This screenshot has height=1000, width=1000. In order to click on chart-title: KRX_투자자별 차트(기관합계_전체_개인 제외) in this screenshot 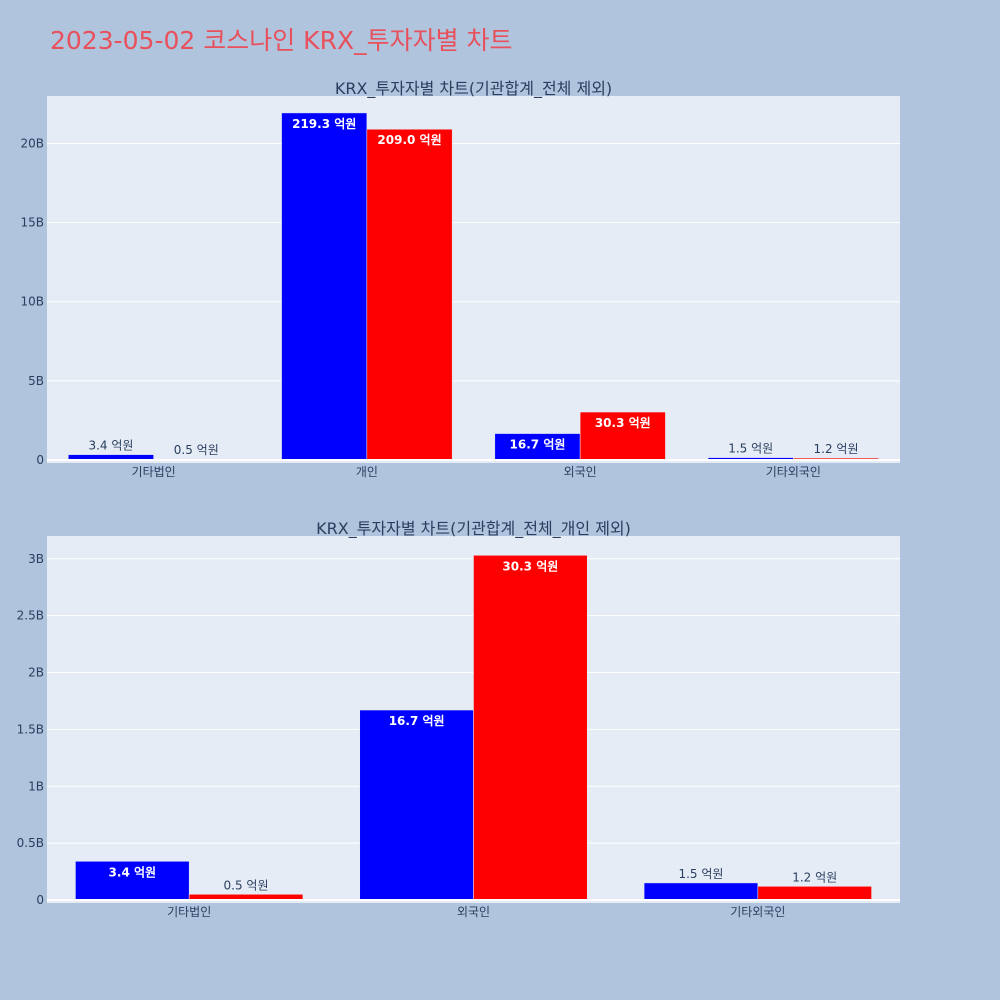, I will do `click(473, 529)`.